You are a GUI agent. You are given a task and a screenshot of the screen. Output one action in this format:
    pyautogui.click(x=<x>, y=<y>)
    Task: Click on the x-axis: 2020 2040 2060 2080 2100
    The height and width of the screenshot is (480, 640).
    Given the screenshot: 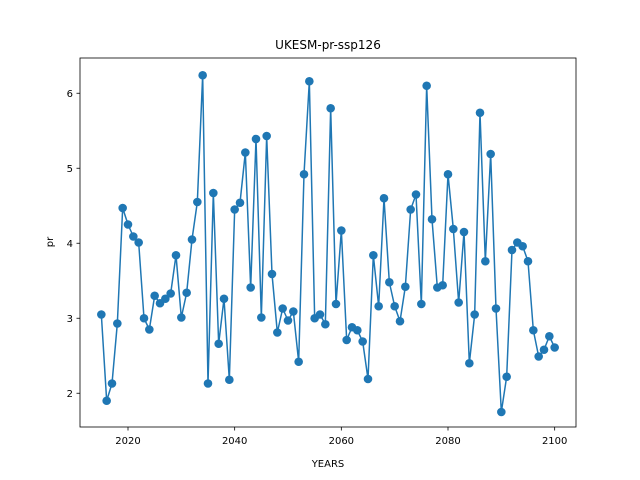 What is the action you would take?
    pyautogui.click(x=341, y=437)
    